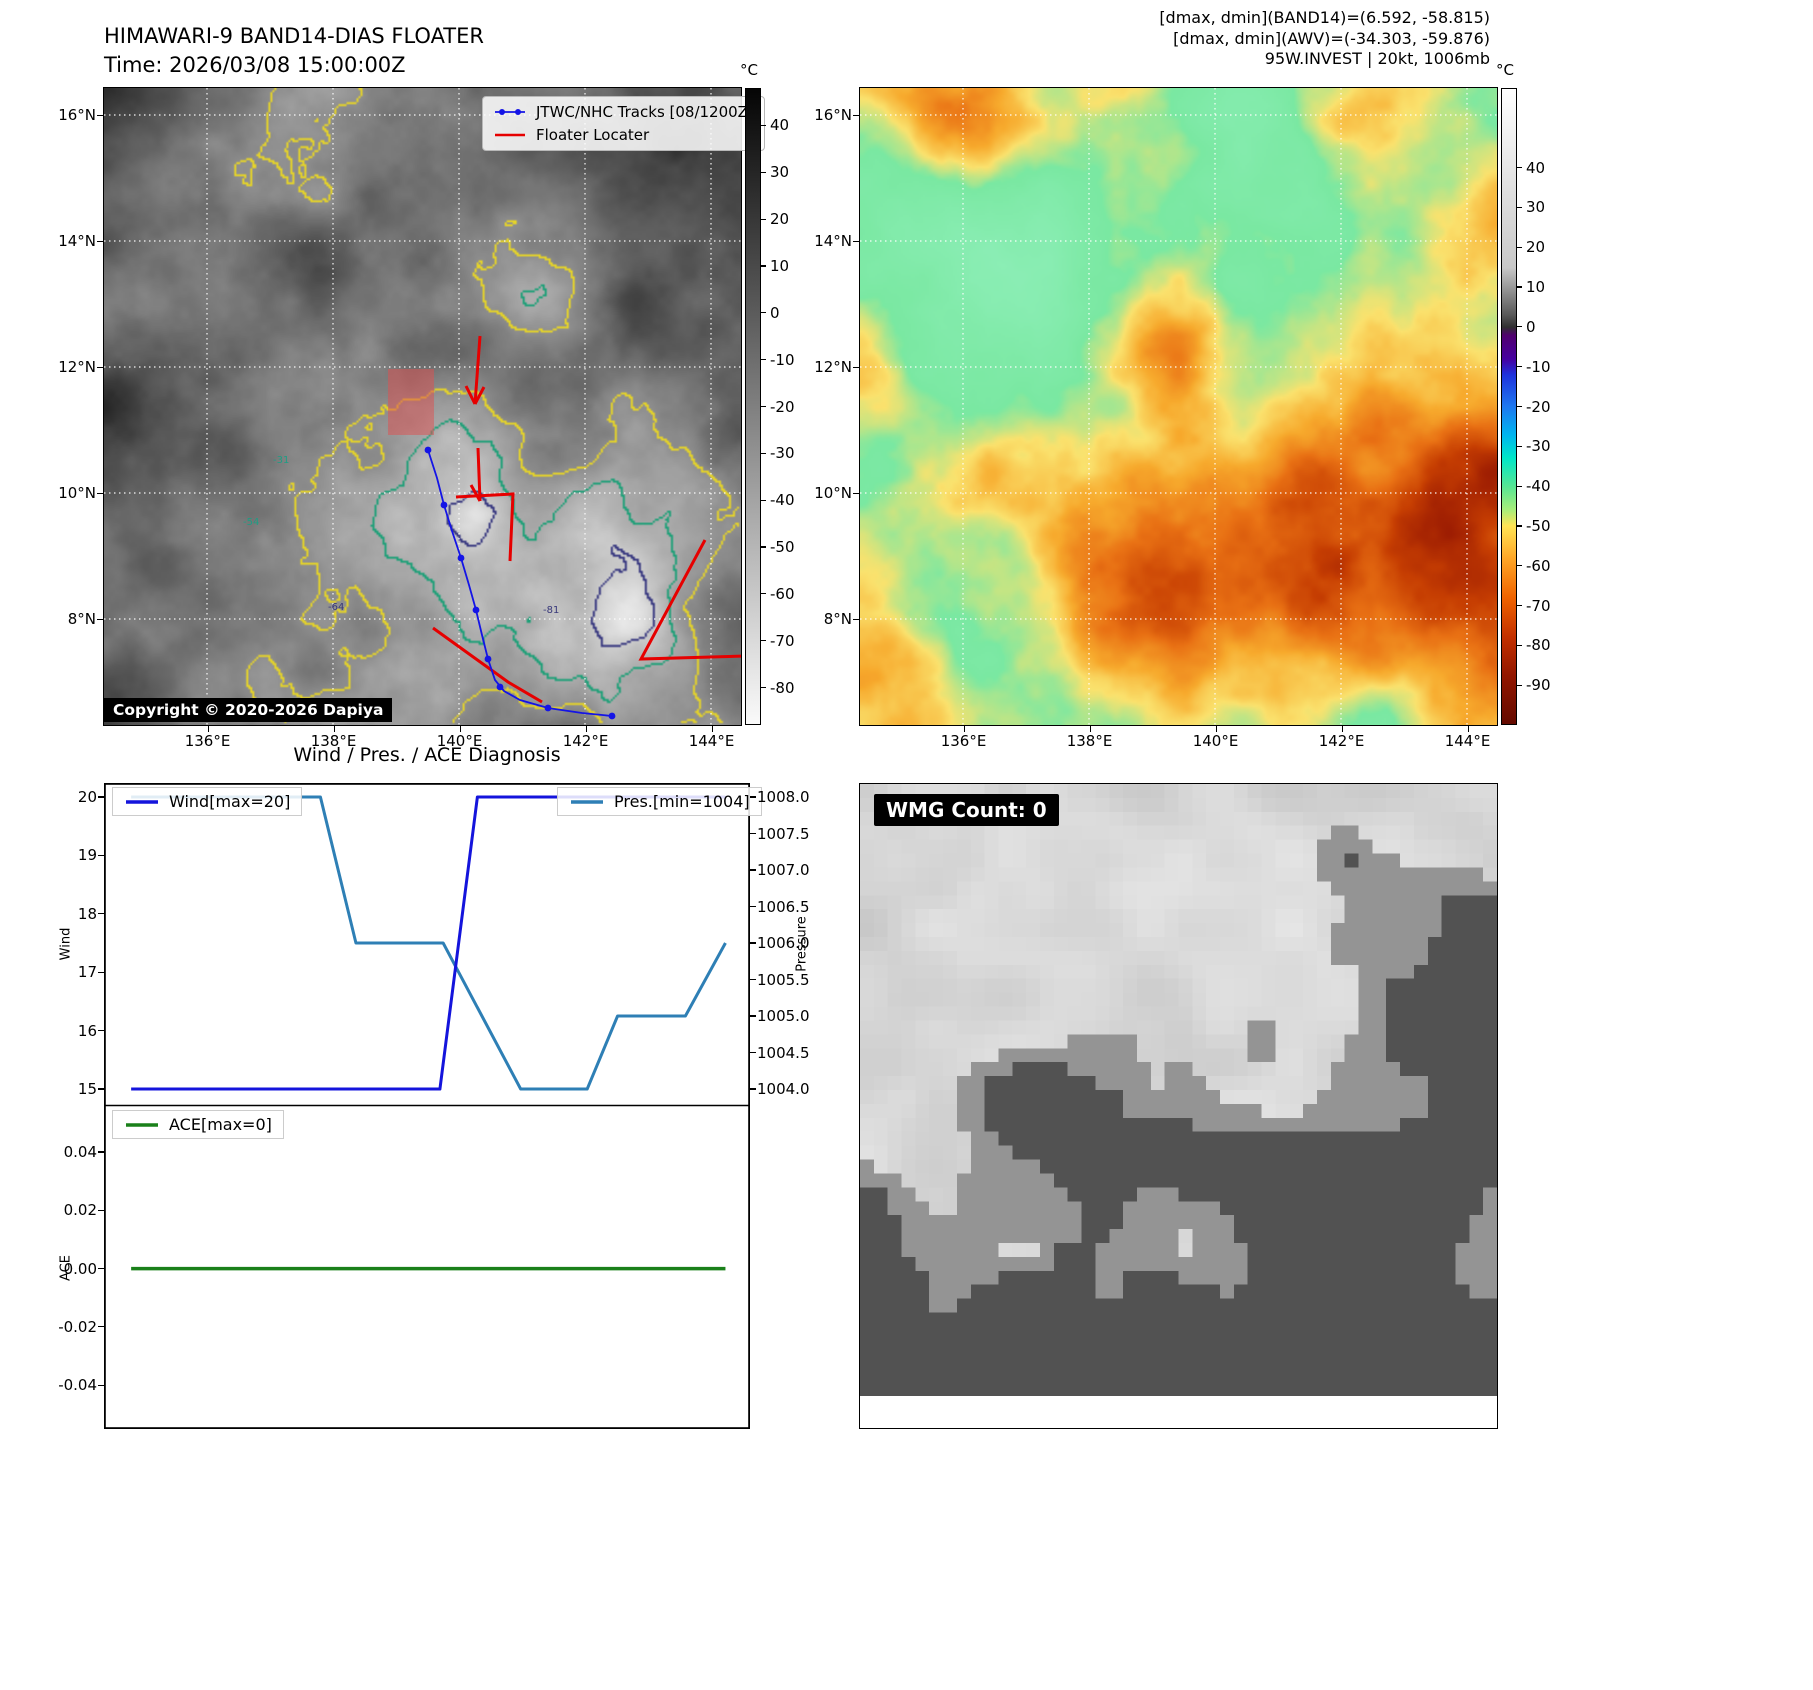  What do you see at coordinates (1538, 366) in the screenshot?
I see `colorbar-tick-label: -10` at bounding box center [1538, 366].